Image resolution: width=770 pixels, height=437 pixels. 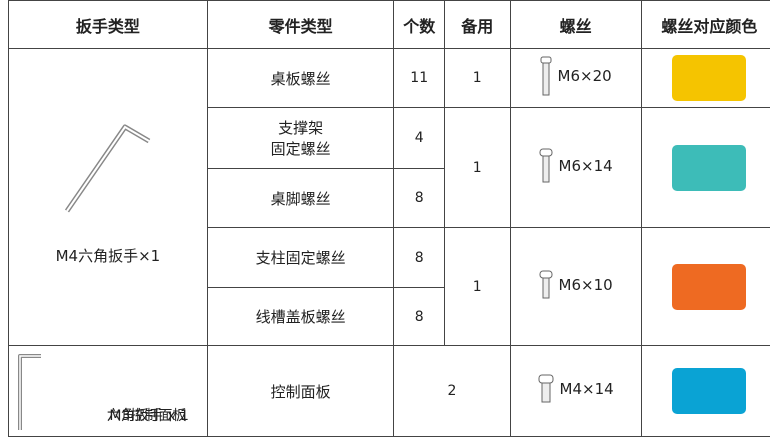 I want to click on screw: M6×14, so click(x=586, y=166).